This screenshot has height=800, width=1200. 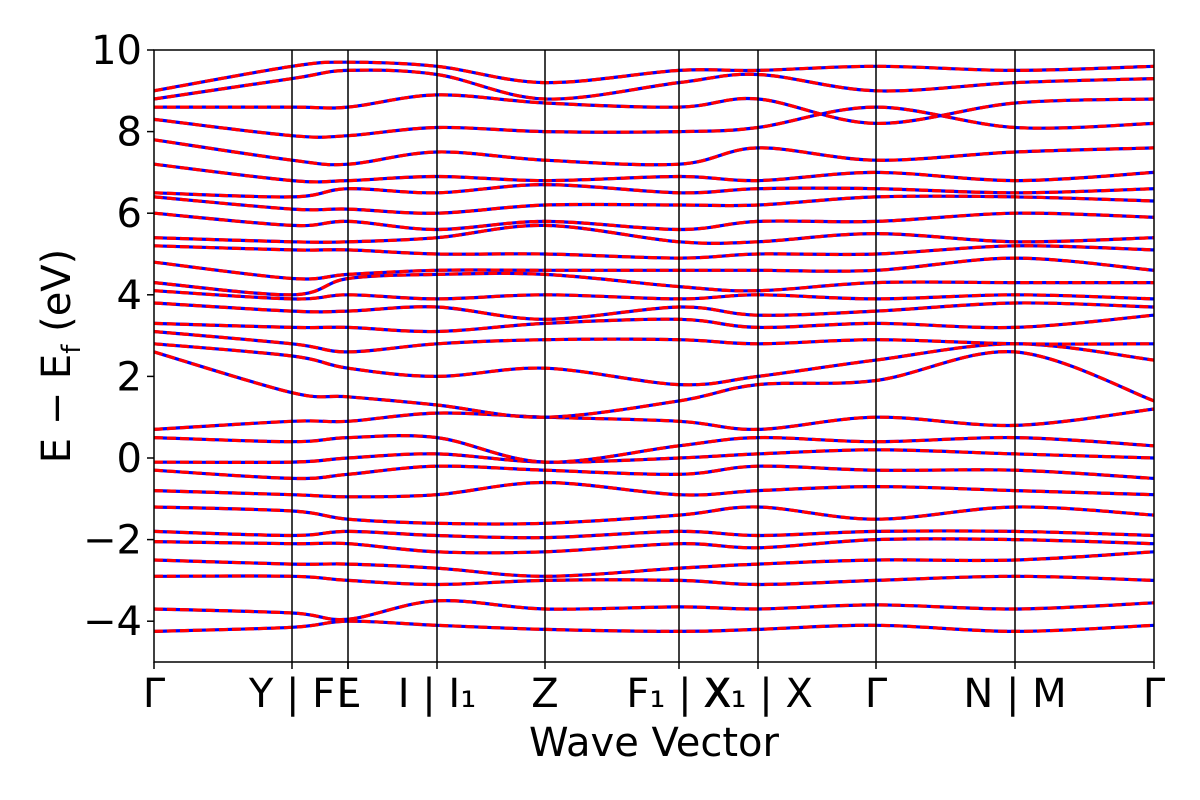 I want to click on y-tick-label: 8, so click(x=129, y=133).